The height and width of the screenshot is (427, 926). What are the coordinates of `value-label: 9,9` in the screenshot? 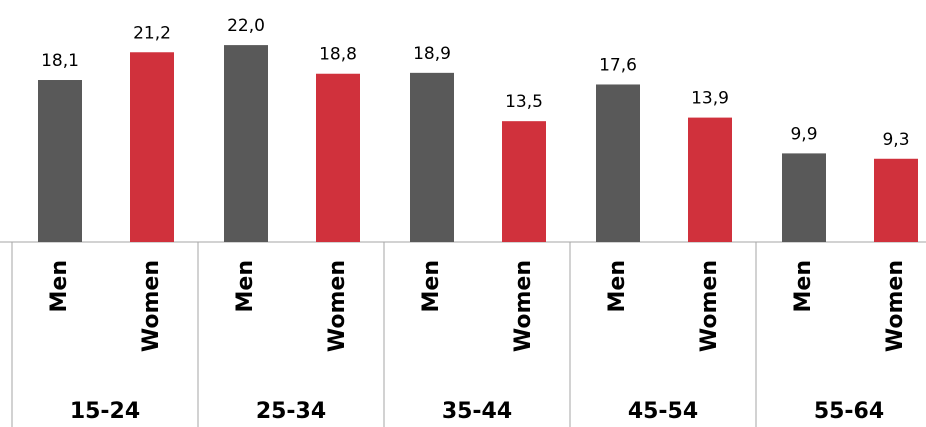 It's located at (803, 134).